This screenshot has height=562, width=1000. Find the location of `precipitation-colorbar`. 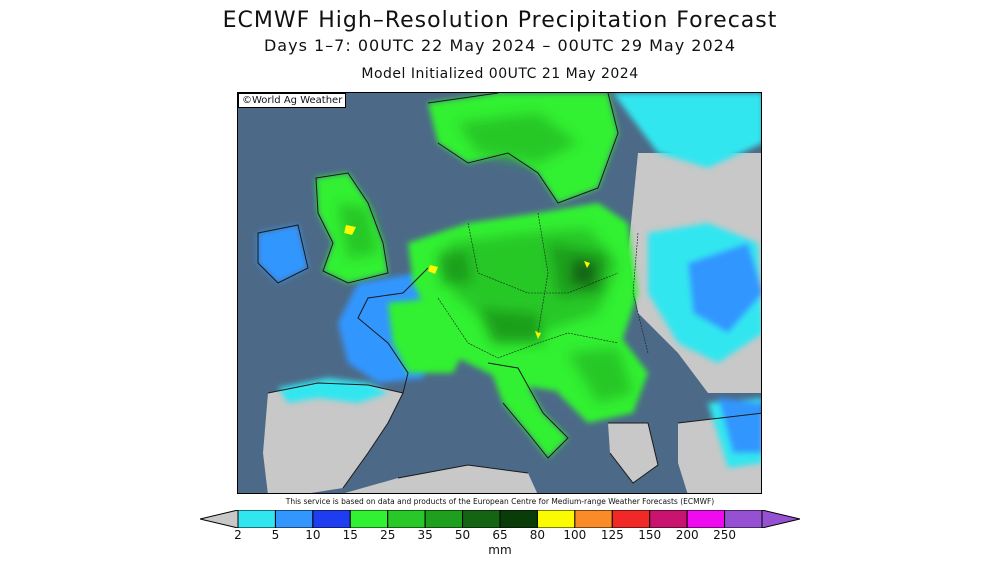

precipitation-colorbar is located at coordinates (500, 519).